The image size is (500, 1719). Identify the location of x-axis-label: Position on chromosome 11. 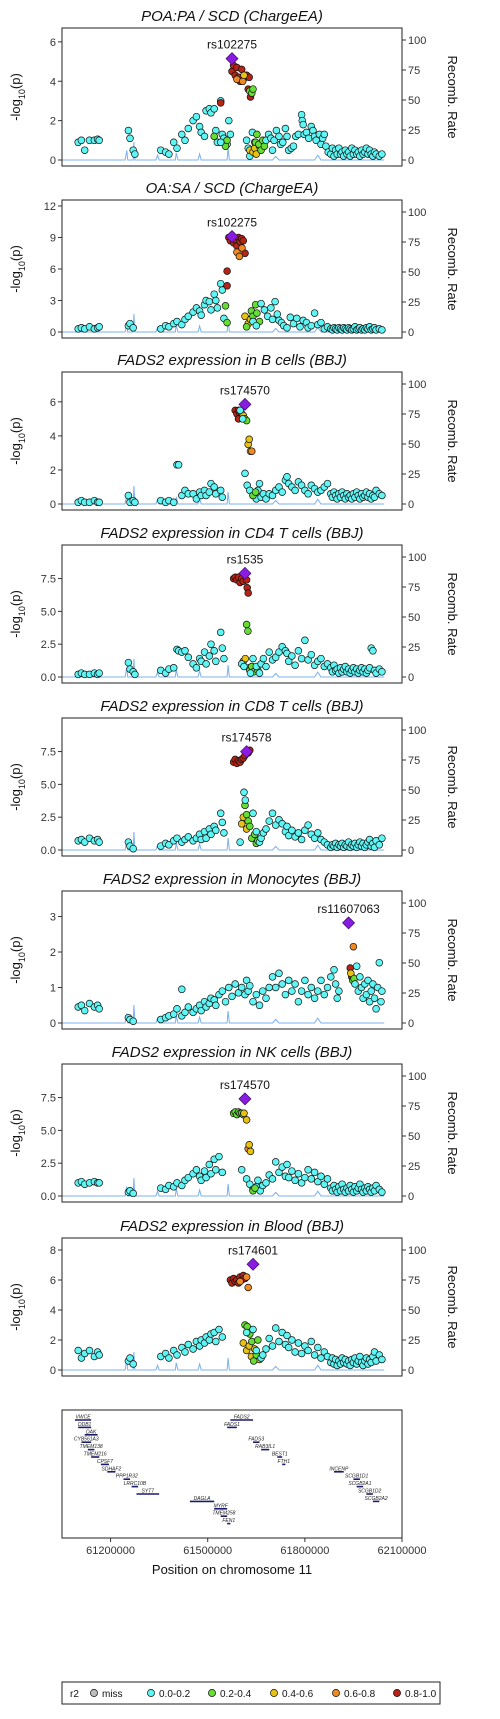
(232, 1569).